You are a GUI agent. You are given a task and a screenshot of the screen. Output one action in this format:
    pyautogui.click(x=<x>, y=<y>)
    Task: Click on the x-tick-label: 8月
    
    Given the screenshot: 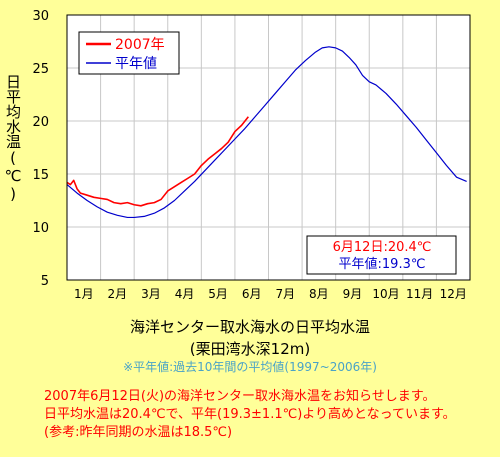 What is the action you would take?
    pyautogui.click(x=319, y=294)
    